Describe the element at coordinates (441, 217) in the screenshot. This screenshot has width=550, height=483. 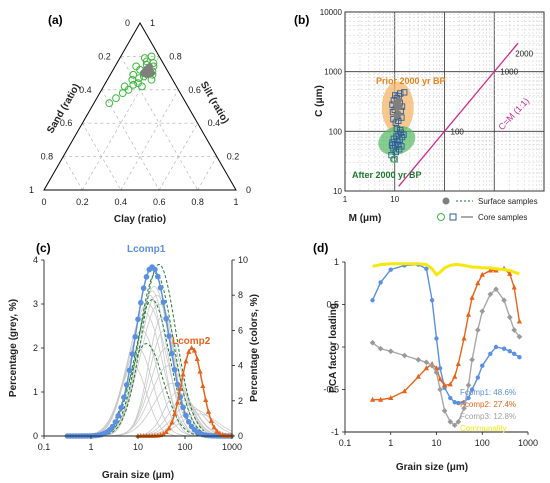
I see `legend-core-green-marker` at that location.